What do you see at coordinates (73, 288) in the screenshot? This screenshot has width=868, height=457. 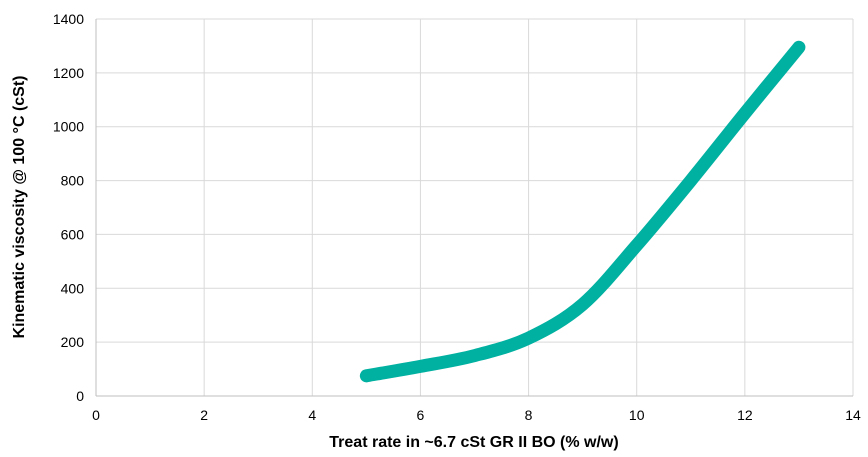 I see `y-tick-label: 400` at bounding box center [73, 288].